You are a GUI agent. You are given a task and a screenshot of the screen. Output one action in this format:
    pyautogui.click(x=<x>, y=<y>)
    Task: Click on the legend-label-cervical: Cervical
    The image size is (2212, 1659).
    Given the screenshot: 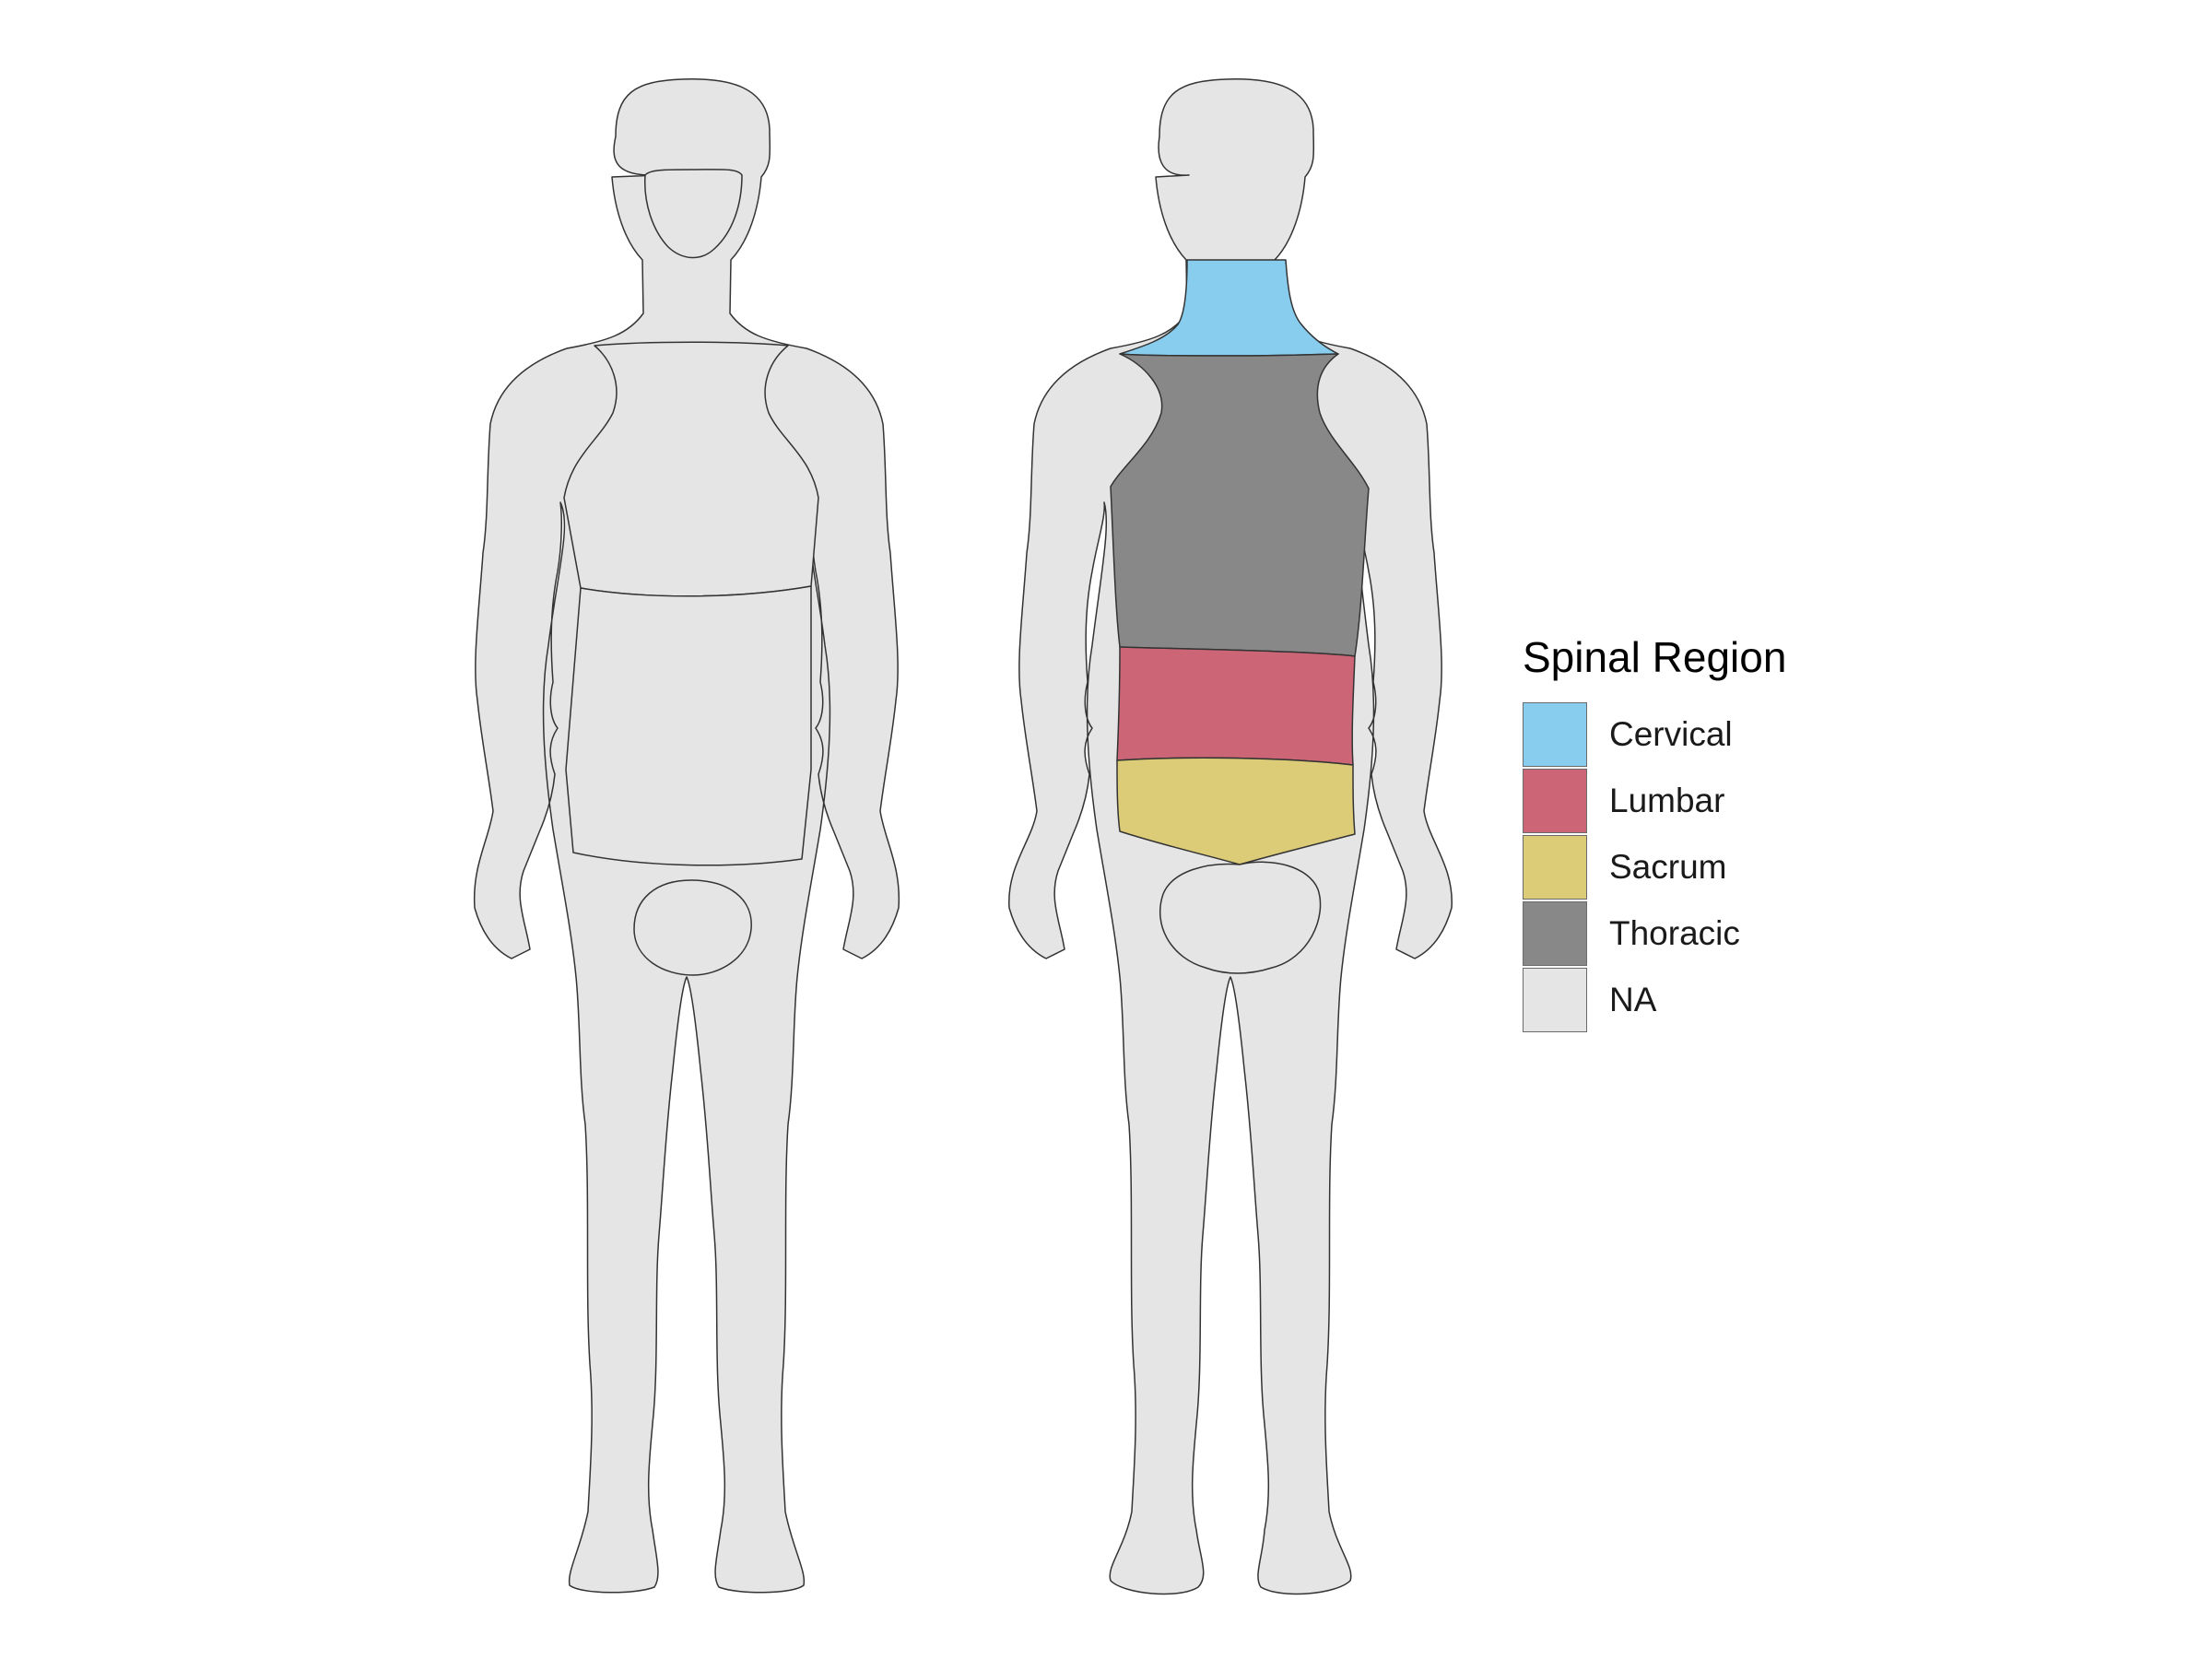 What is the action you would take?
    pyautogui.click(x=1671, y=734)
    